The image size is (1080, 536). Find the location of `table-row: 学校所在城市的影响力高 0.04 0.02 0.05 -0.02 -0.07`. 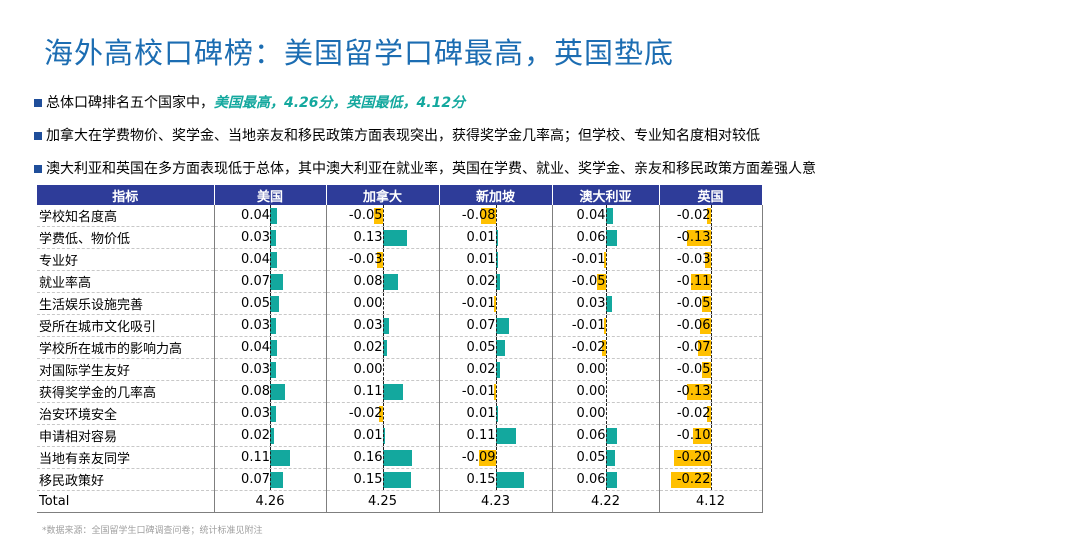

table-row: 学校所在城市的影响力高 0.04 0.02 0.05 -0.02 -0.07 is located at coordinates (400, 347).